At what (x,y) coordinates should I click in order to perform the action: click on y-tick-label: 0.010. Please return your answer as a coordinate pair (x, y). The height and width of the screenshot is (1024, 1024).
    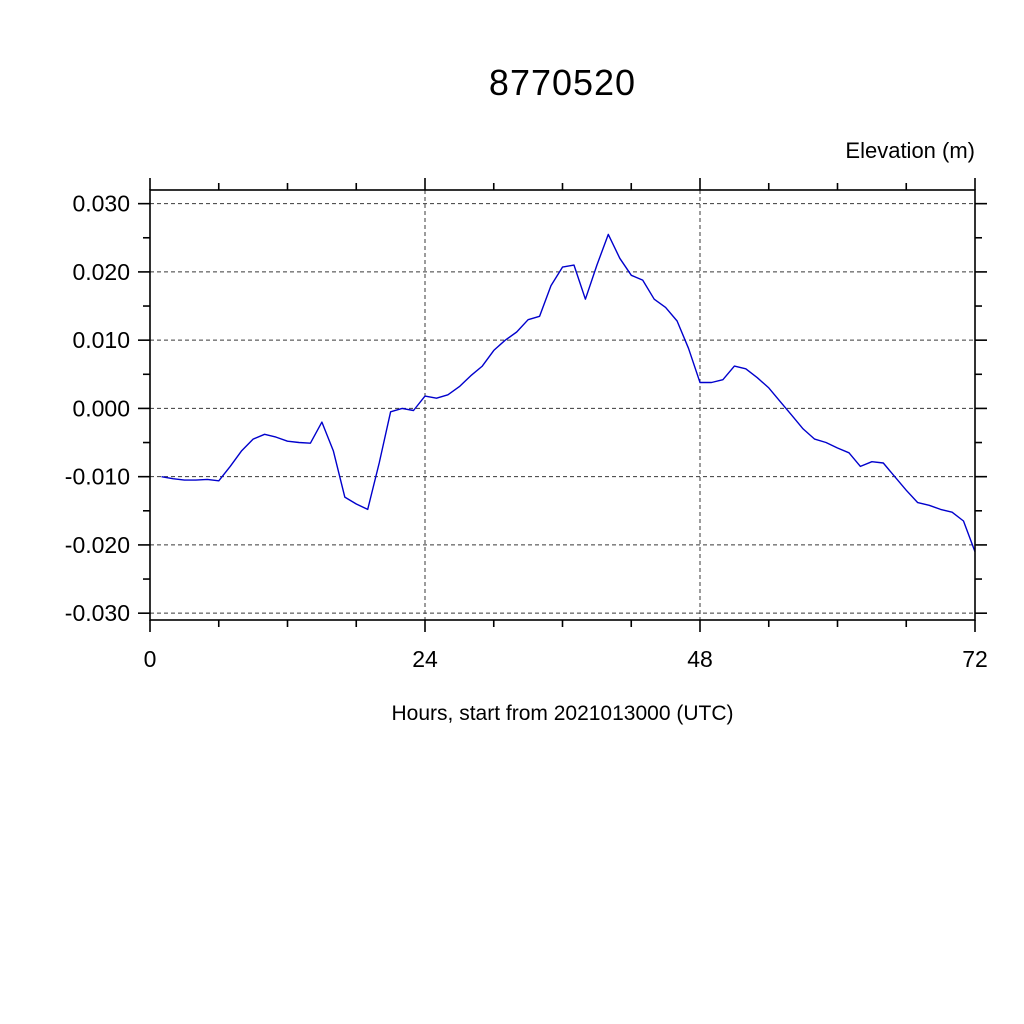
    Looking at the image, I should click on (101, 340).